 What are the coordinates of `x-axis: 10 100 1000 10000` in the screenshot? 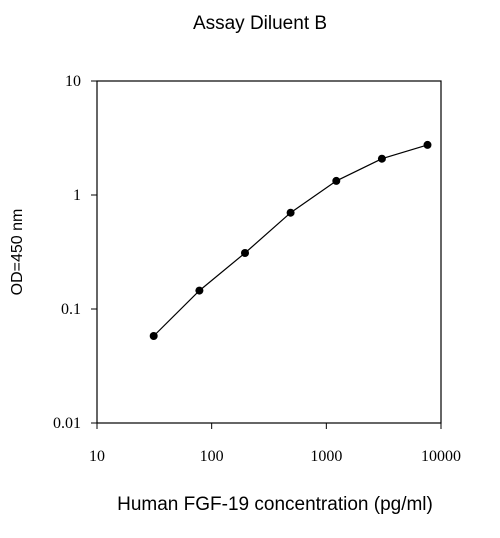 It's located at (275, 444).